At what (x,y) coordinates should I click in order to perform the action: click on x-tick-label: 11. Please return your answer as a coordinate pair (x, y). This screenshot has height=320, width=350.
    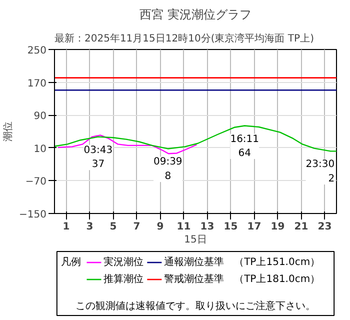
    Looking at the image, I should click on (183, 227).